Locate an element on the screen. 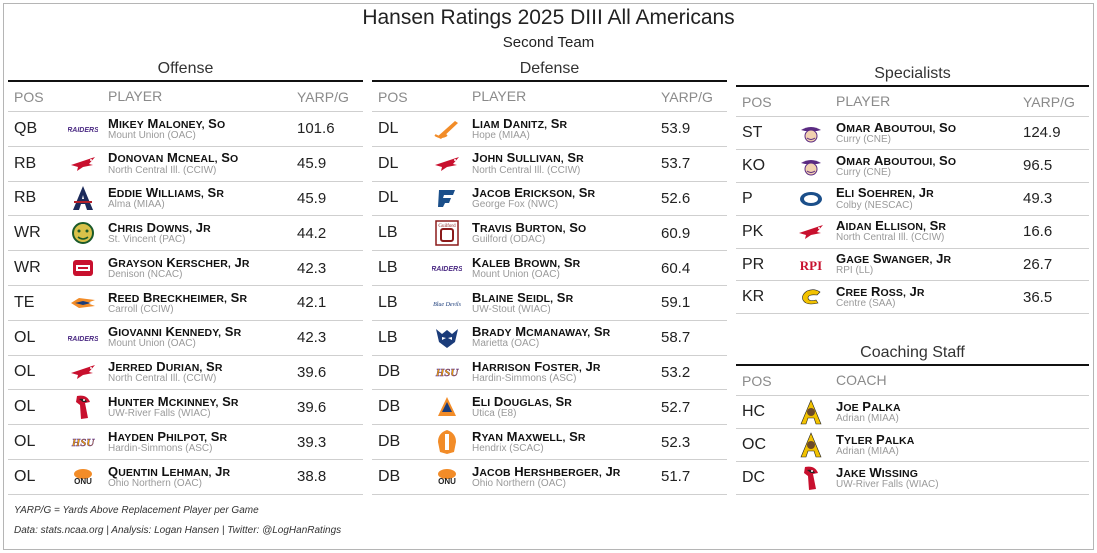 This screenshot has height=553, width=1097. table-row: KO OMAR ABOUTOUI, SO Curry (CNE) 96.5 is located at coordinates (912, 166).